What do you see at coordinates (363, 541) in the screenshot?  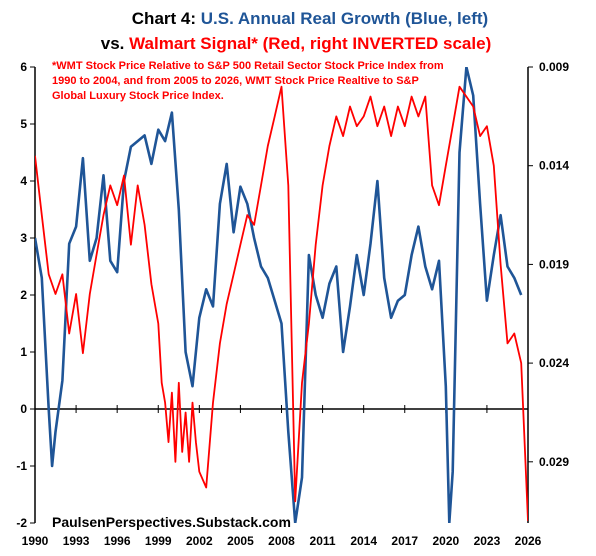 I see `x-tick-label: 2014` at bounding box center [363, 541].